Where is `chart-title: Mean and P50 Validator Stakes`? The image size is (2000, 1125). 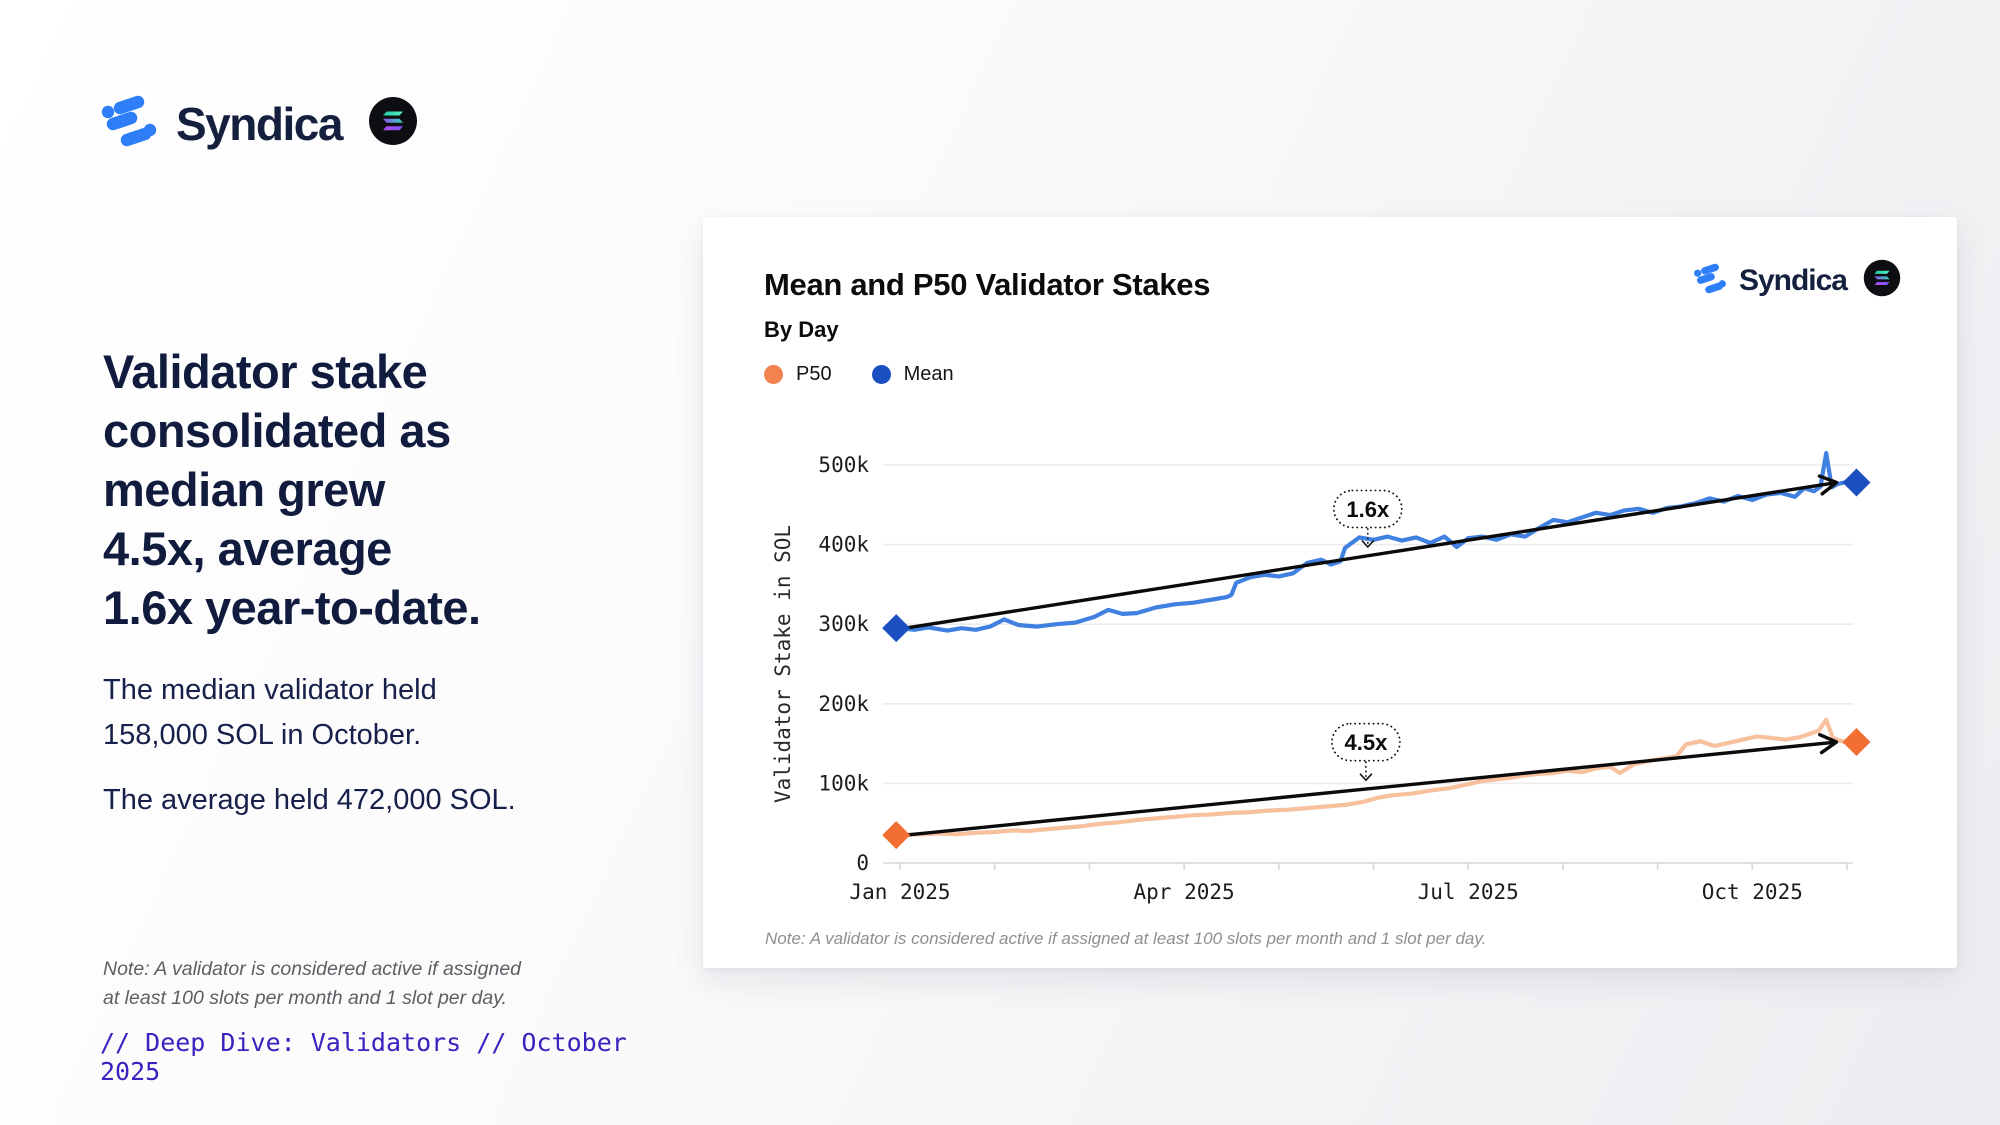 chart-title: Mean and P50 Validator Stakes is located at coordinates (987, 284).